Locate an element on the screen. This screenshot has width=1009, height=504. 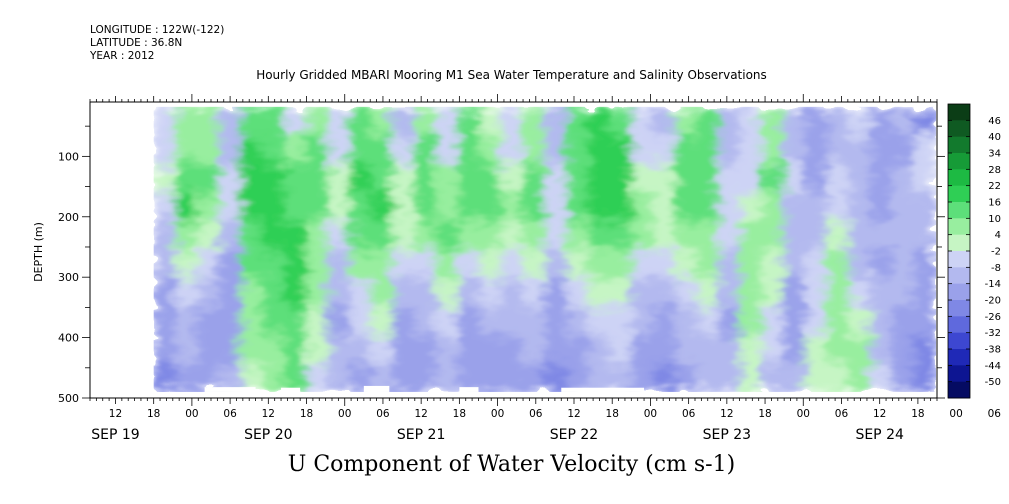
colorbar-label: 34 is located at coordinates (994, 154).